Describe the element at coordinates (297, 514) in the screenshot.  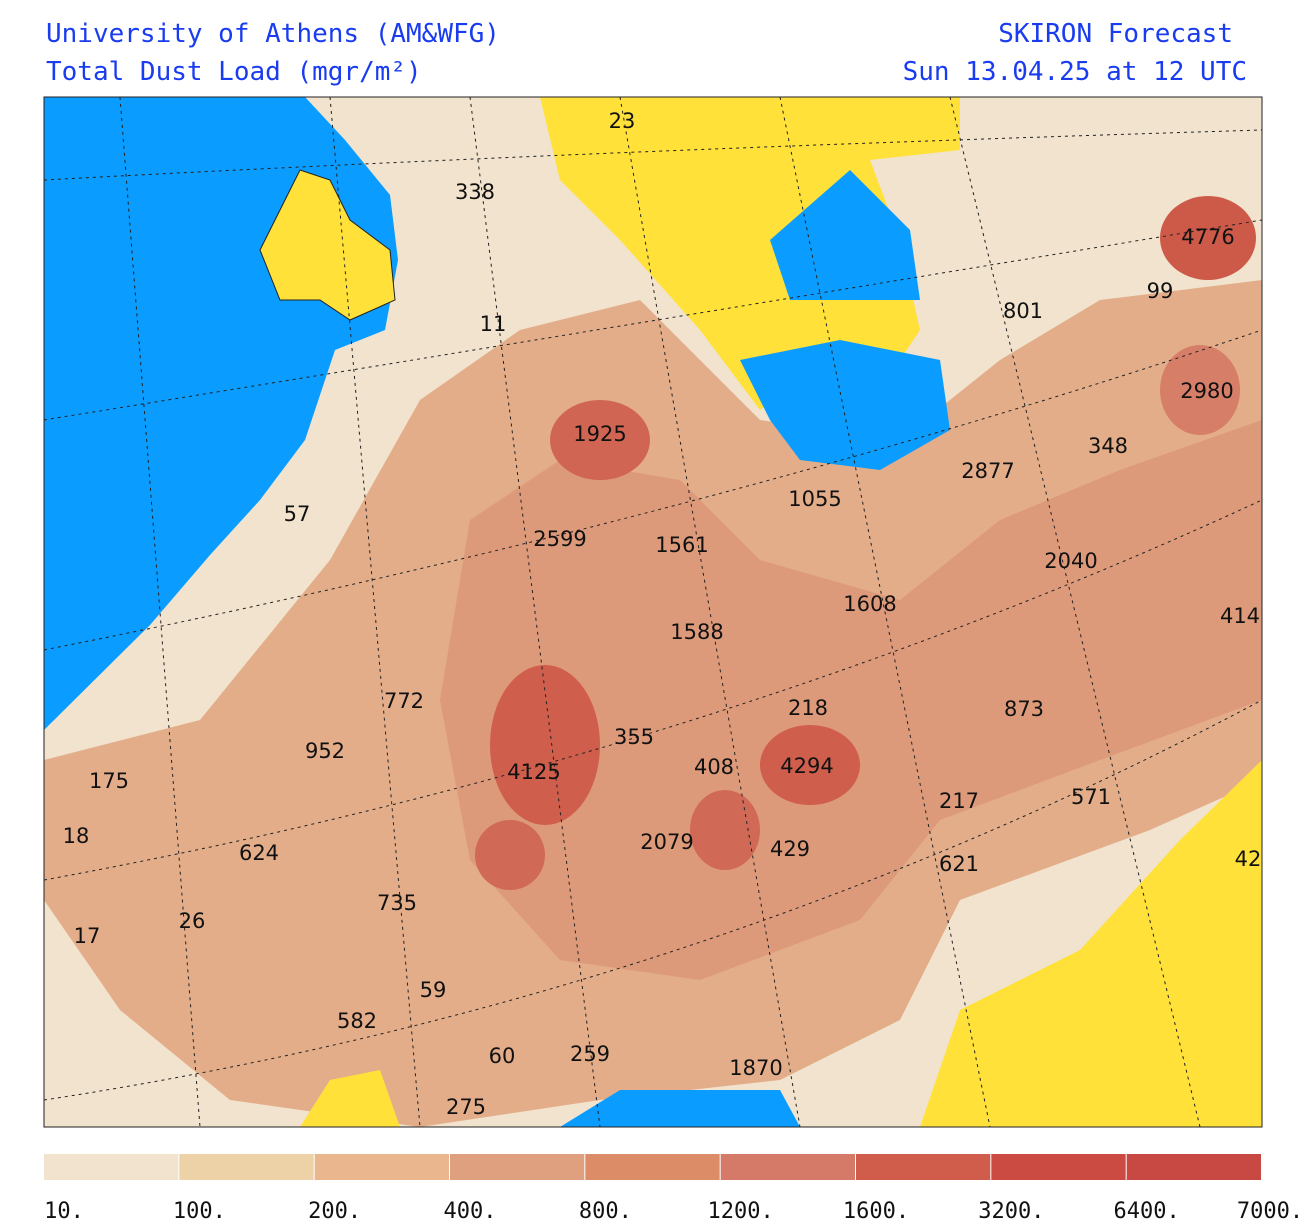
I see `map-value-label: 57` at that location.